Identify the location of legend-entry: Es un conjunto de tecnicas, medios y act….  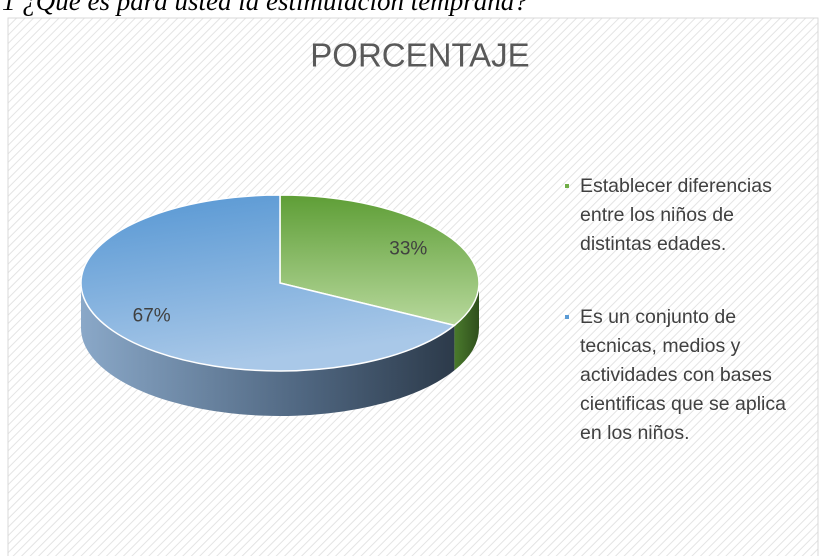
(685, 375).